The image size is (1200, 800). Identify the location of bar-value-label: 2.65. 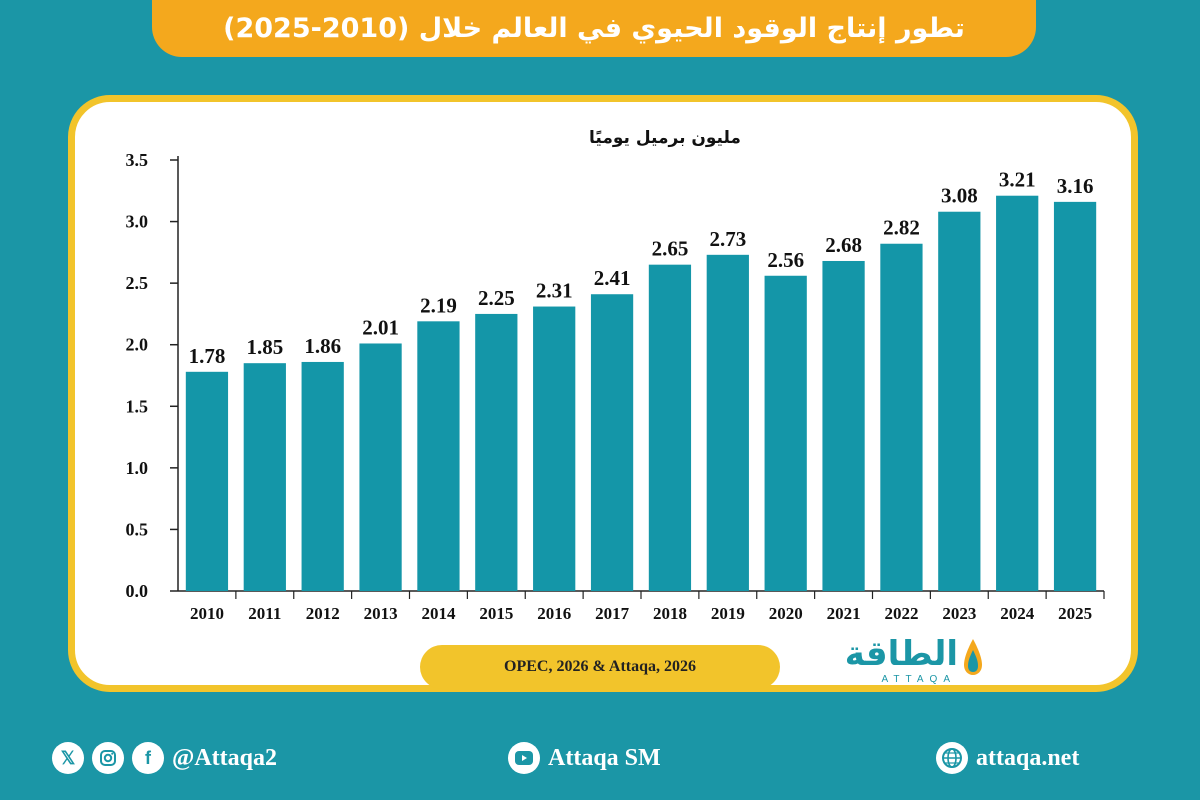
(670, 249).